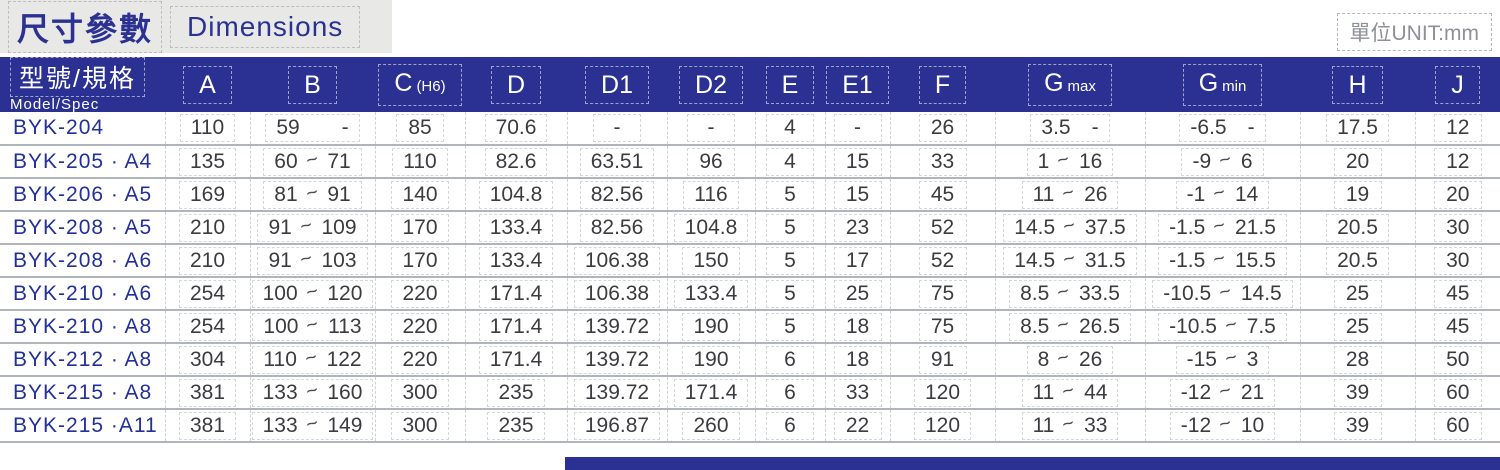 This screenshot has height=470, width=1500. I want to click on value-box: 18, so click(857, 326).